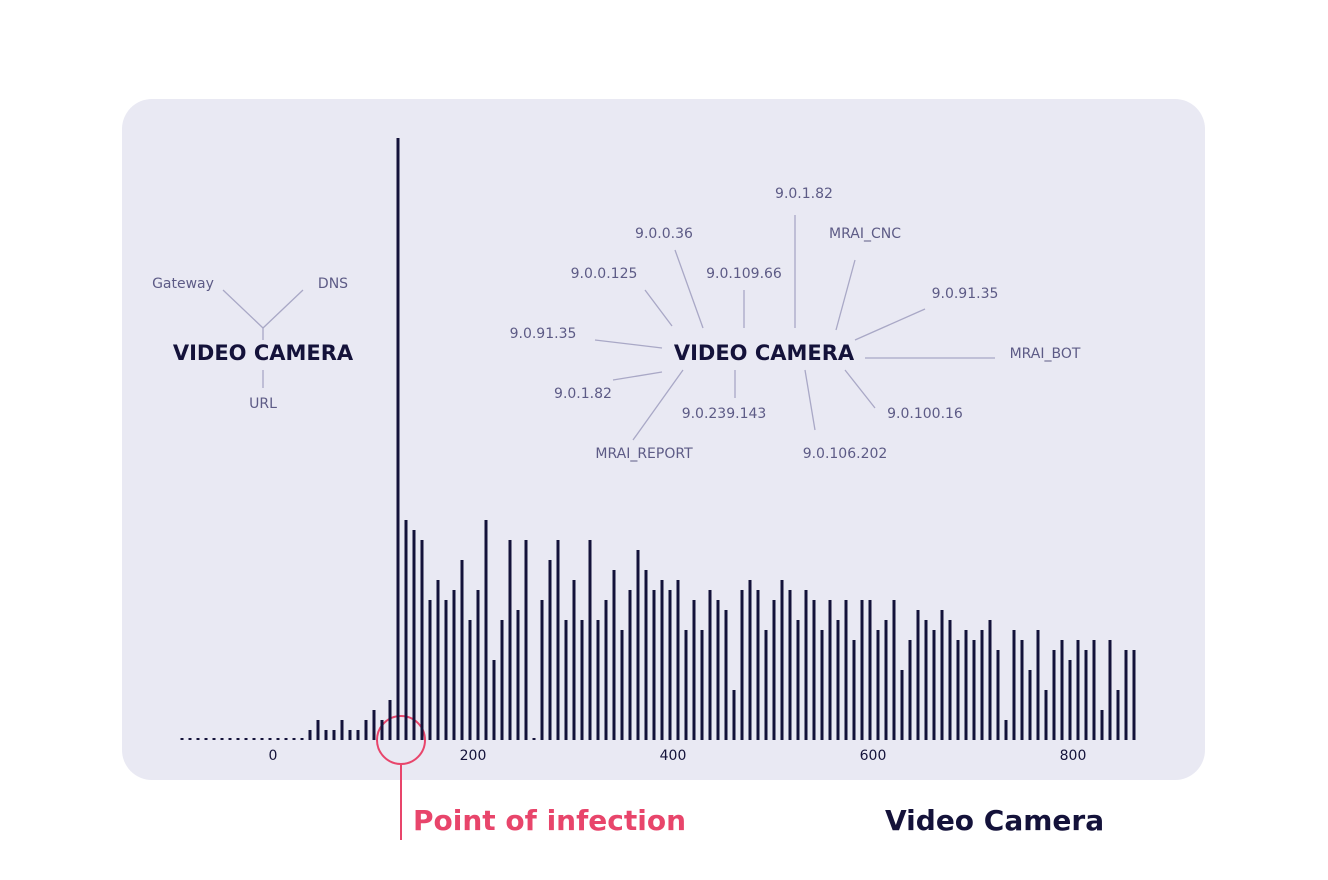  What do you see at coordinates (664, 234) in the screenshot?
I see `node-label: 9.0.0.36` at bounding box center [664, 234].